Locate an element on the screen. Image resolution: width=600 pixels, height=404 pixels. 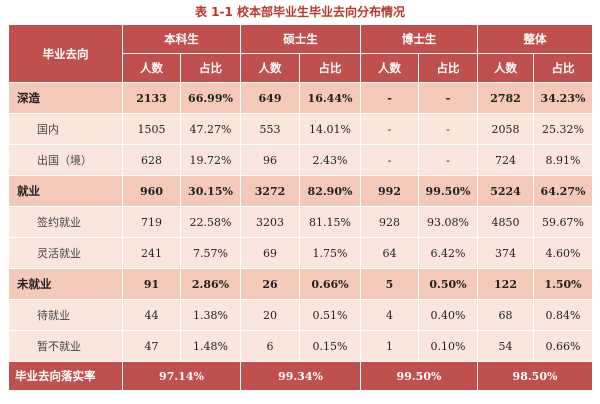
ratio-cell: 0.10% is located at coordinates (448, 346).